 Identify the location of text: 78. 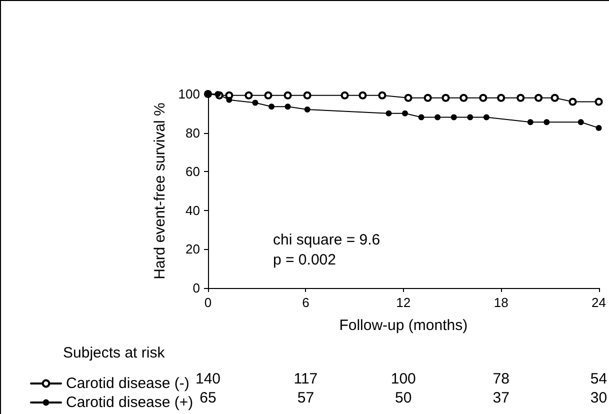
(501, 379).